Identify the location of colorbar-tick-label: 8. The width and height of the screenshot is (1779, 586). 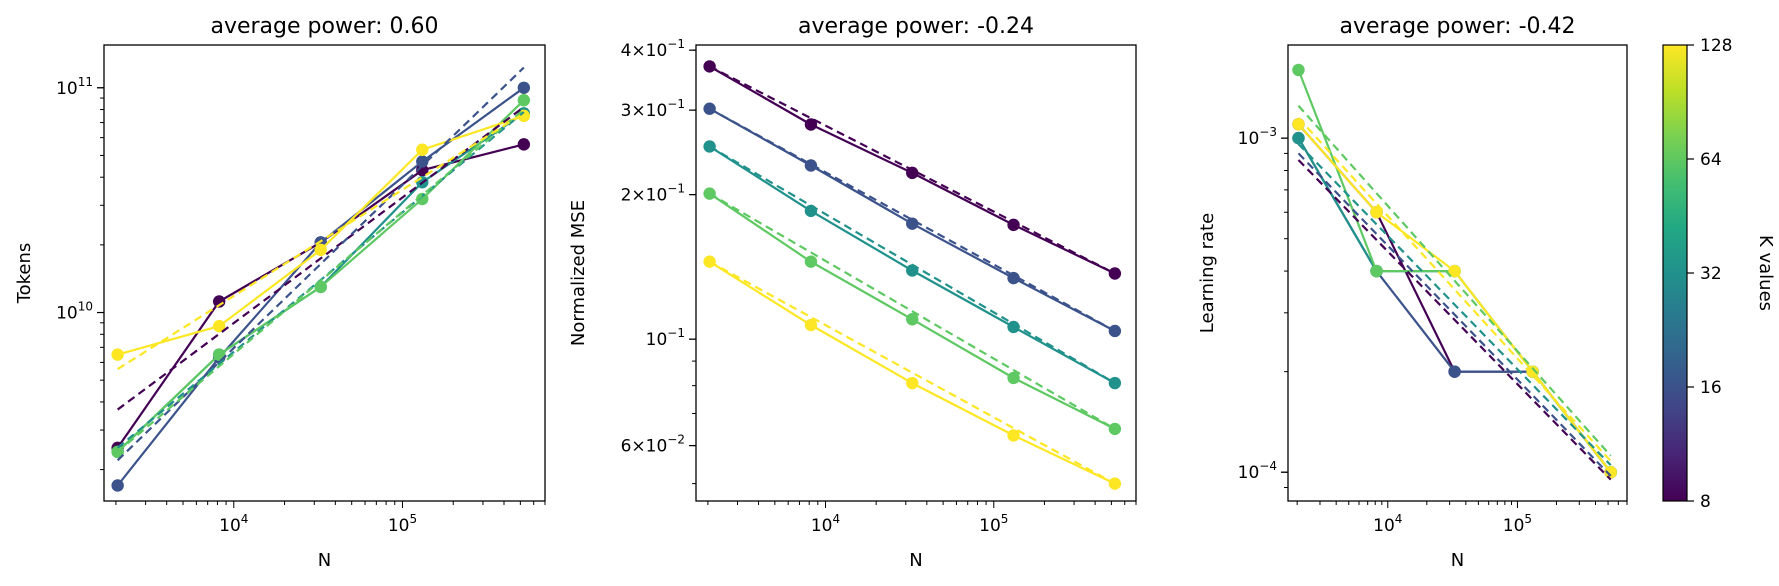
(1705, 502).